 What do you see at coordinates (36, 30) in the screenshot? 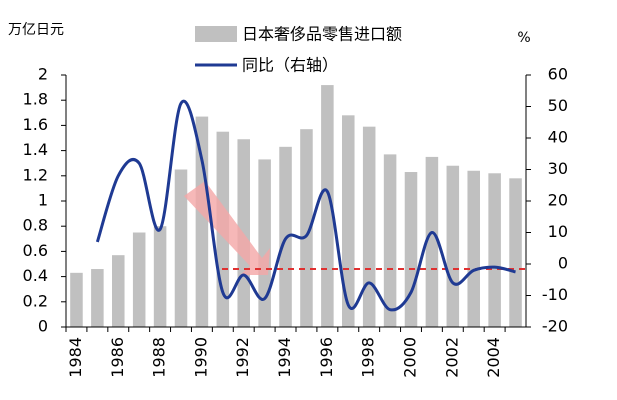
I see `left-axis-label: 万亿日元` at bounding box center [36, 30].